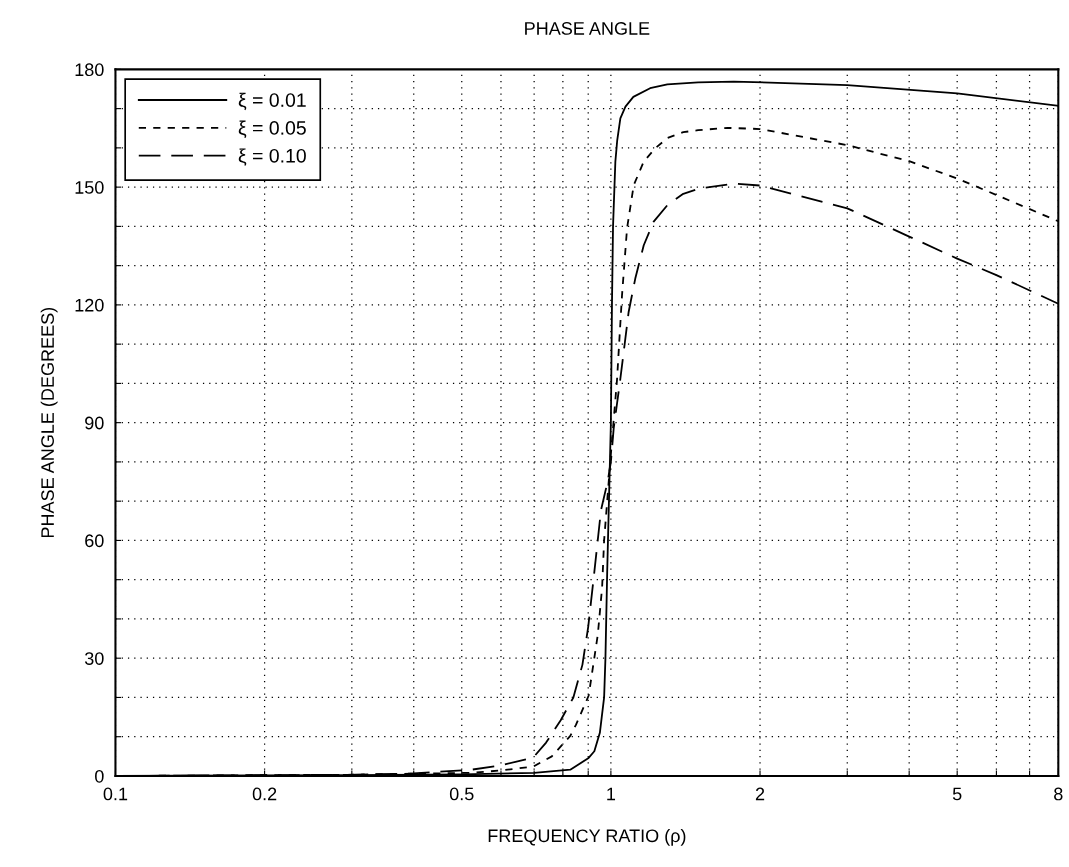 The width and height of the screenshot is (1069, 867). I want to click on y-tick-label: 30, so click(94, 658).